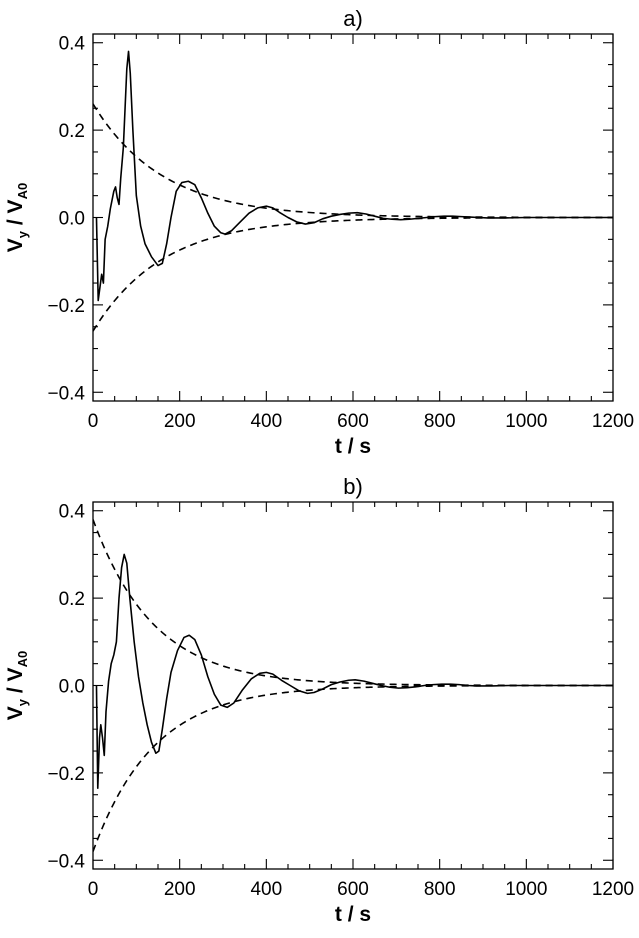 Image resolution: width=639 pixels, height=938 pixels. What do you see at coordinates (353, 486) in the screenshot?
I see `panel-title: b)` at bounding box center [353, 486].